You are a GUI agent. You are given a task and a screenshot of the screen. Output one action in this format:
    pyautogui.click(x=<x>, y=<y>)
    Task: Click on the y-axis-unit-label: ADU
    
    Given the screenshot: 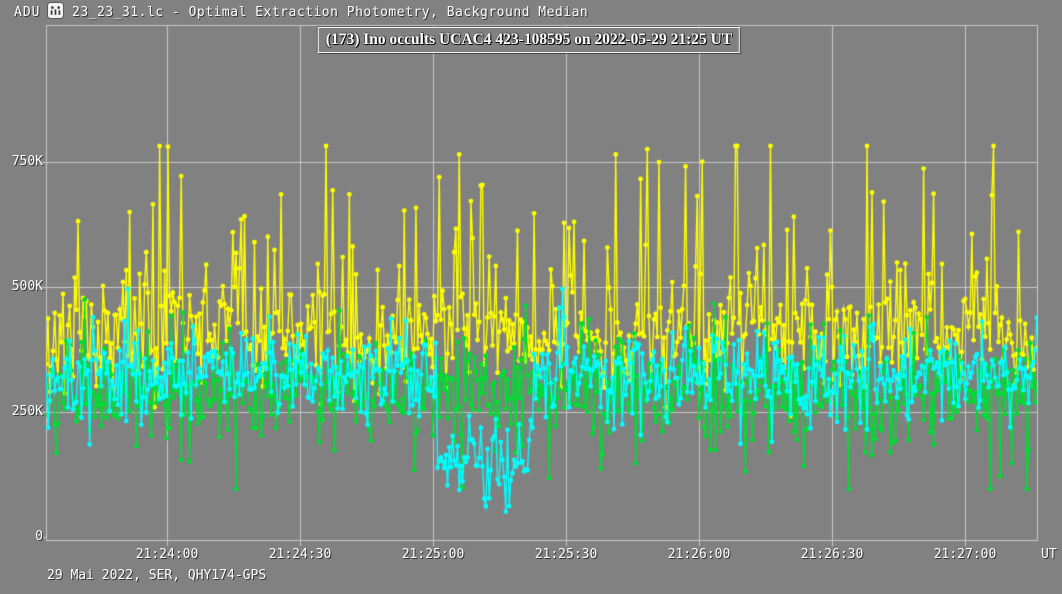 What is the action you would take?
    pyautogui.click(x=27, y=12)
    